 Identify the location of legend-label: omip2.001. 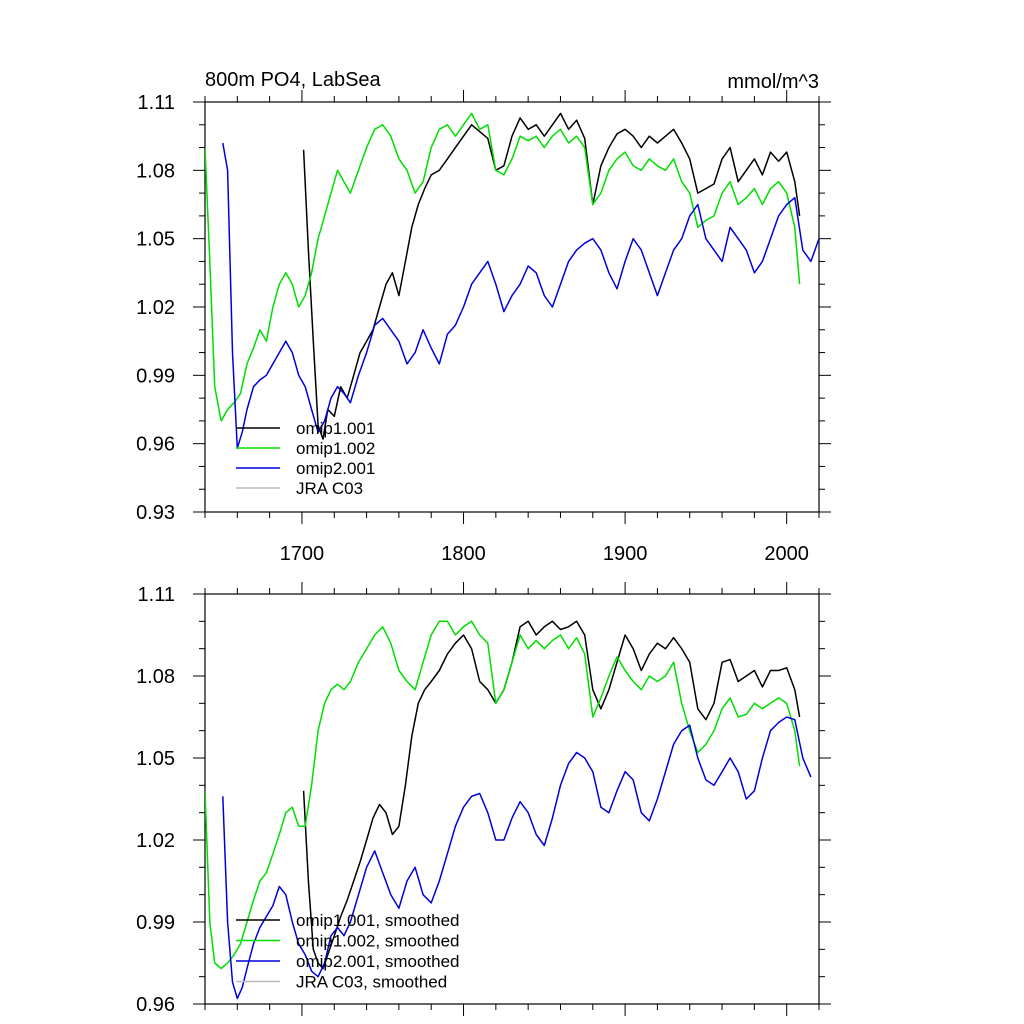
(335, 468).